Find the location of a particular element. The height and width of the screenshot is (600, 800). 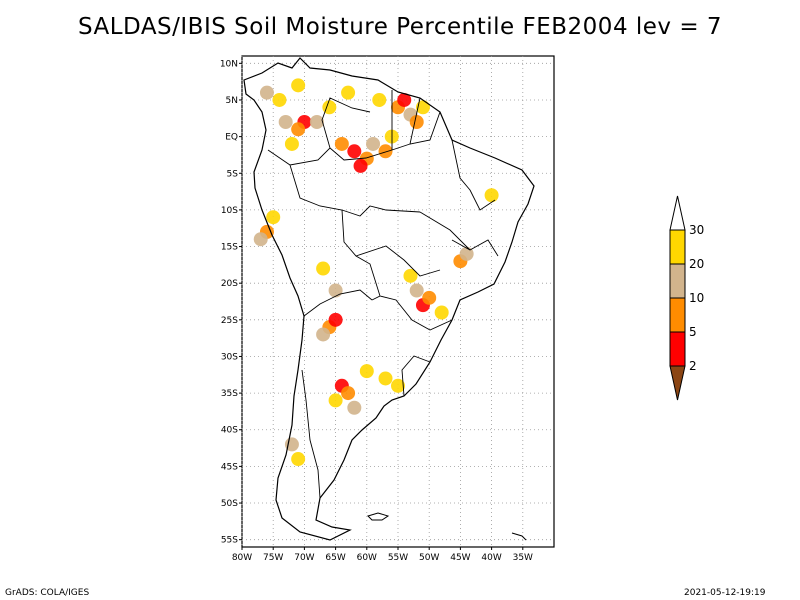

lon-tick-label: 80W is located at coordinates (242, 558).